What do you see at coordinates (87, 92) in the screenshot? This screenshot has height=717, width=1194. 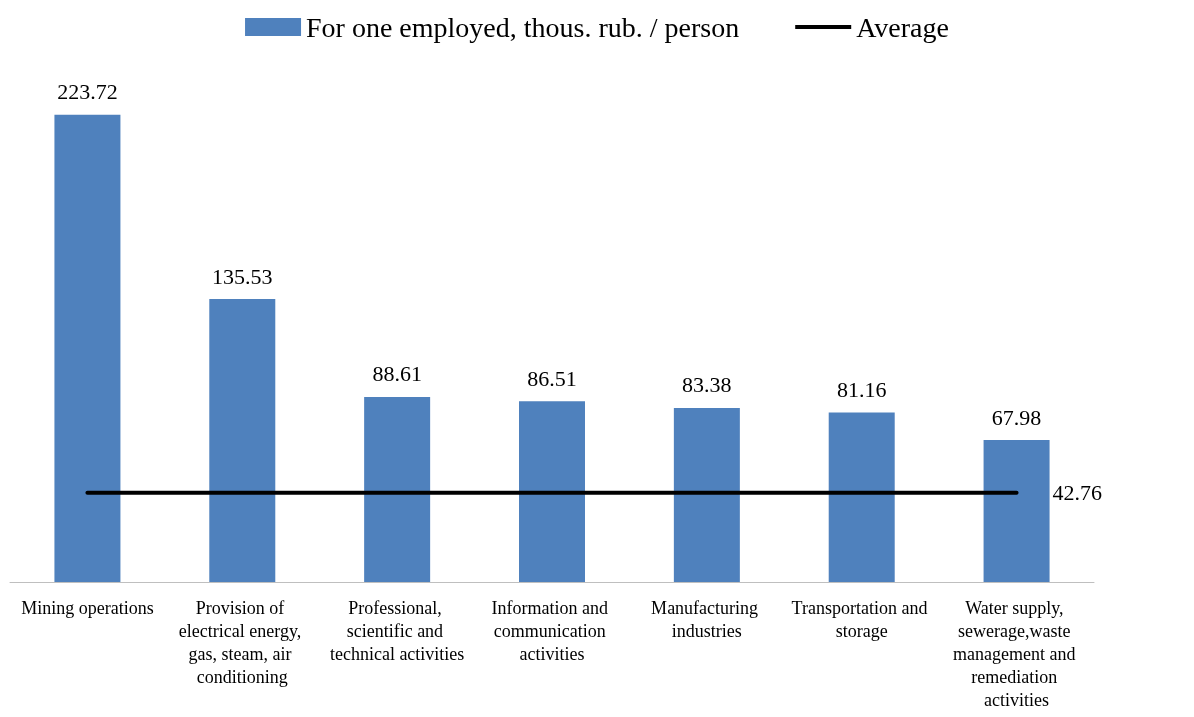 I see `data-label: 223.72` at bounding box center [87, 92].